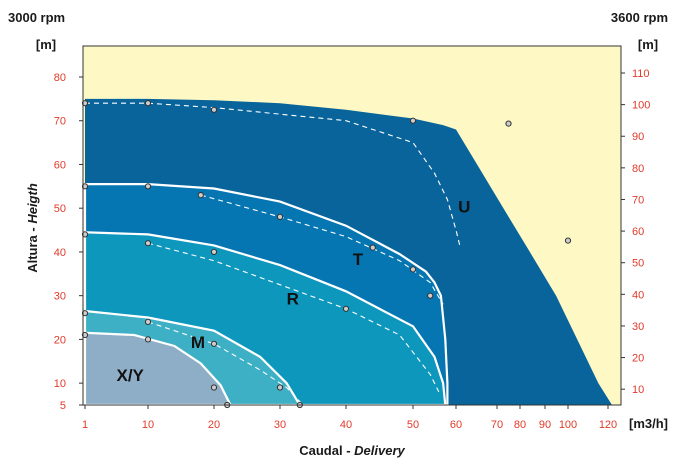 The width and height of the screenshot is (676, 460). What do you see at coordinates (638, 390) in the screenshot?
I see `y2-tick-label: 10` at bounding box center [638, 390].